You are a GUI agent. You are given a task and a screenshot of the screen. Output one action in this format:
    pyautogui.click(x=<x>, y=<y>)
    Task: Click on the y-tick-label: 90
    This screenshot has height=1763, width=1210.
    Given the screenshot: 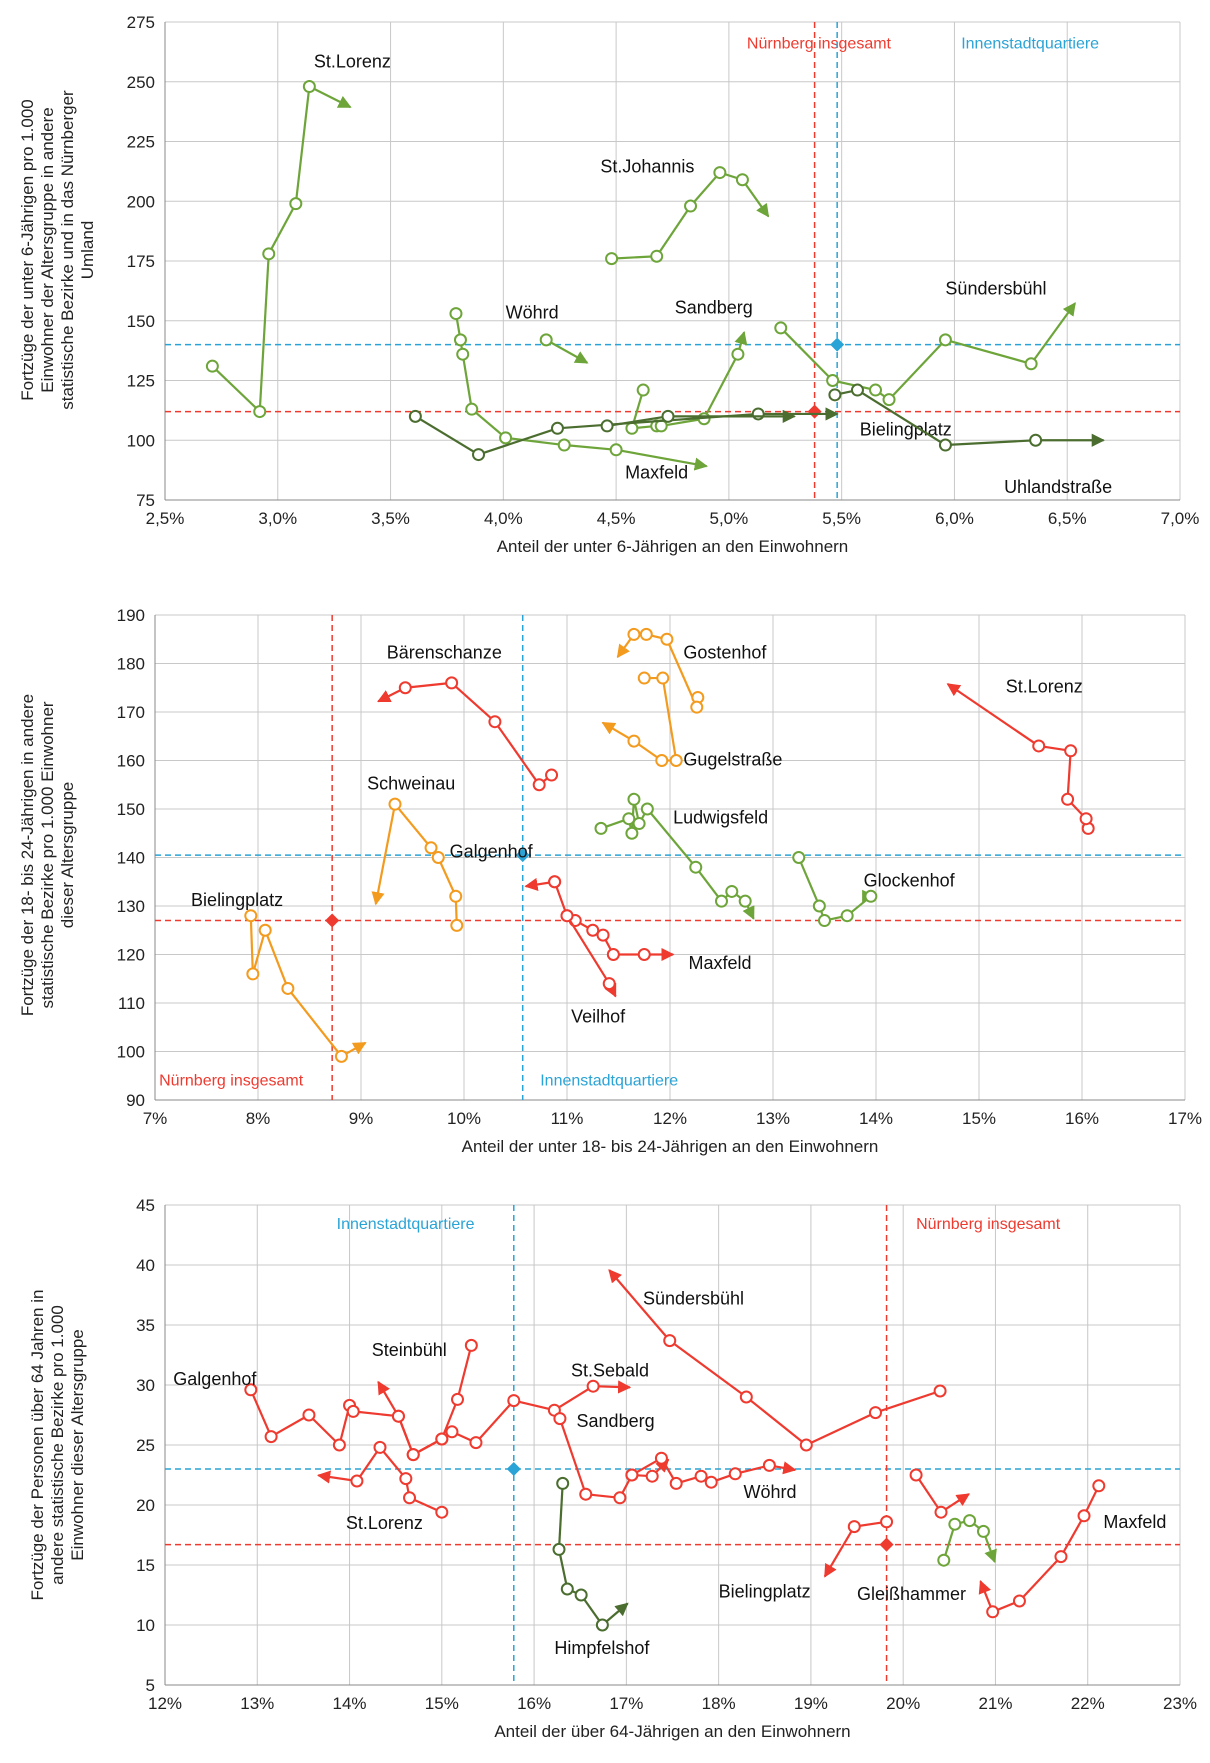 What is the action you would take?
    pyautogui.click(x=135, y=1100)
    